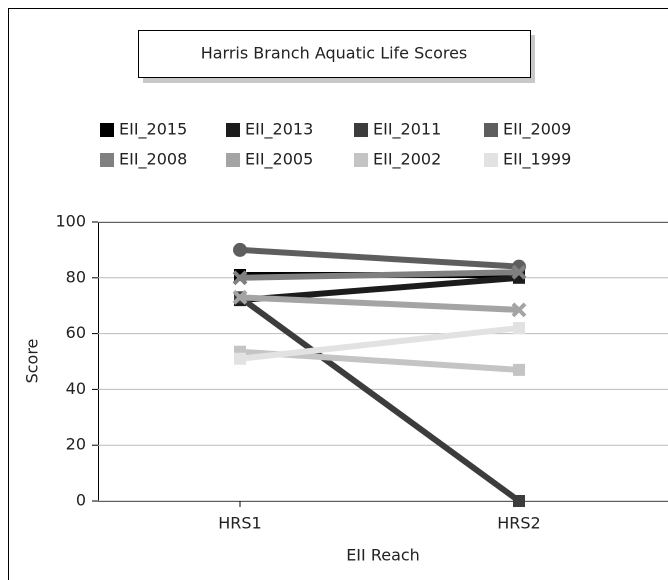 The width and height of the screenshot is (668, 580). What do you see at coordinates (537, 160) in the screenshot?
I see `legend-label: EII_1999` at bounding box center [537, 160].